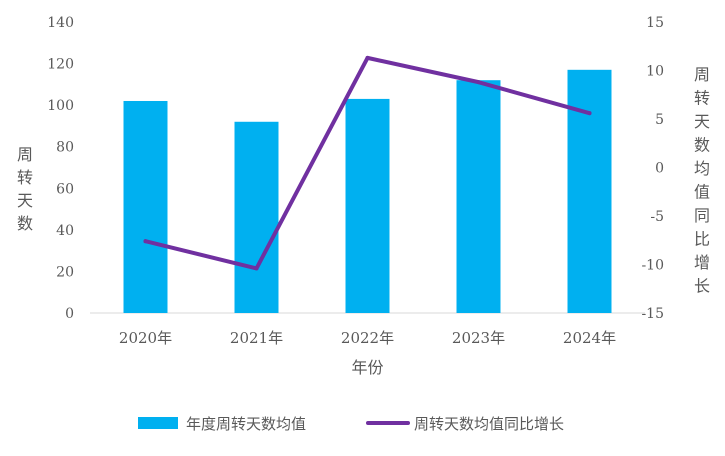 This screenshot has height=456, width=725. I want to click on bar-2020年, so click(145, 206).